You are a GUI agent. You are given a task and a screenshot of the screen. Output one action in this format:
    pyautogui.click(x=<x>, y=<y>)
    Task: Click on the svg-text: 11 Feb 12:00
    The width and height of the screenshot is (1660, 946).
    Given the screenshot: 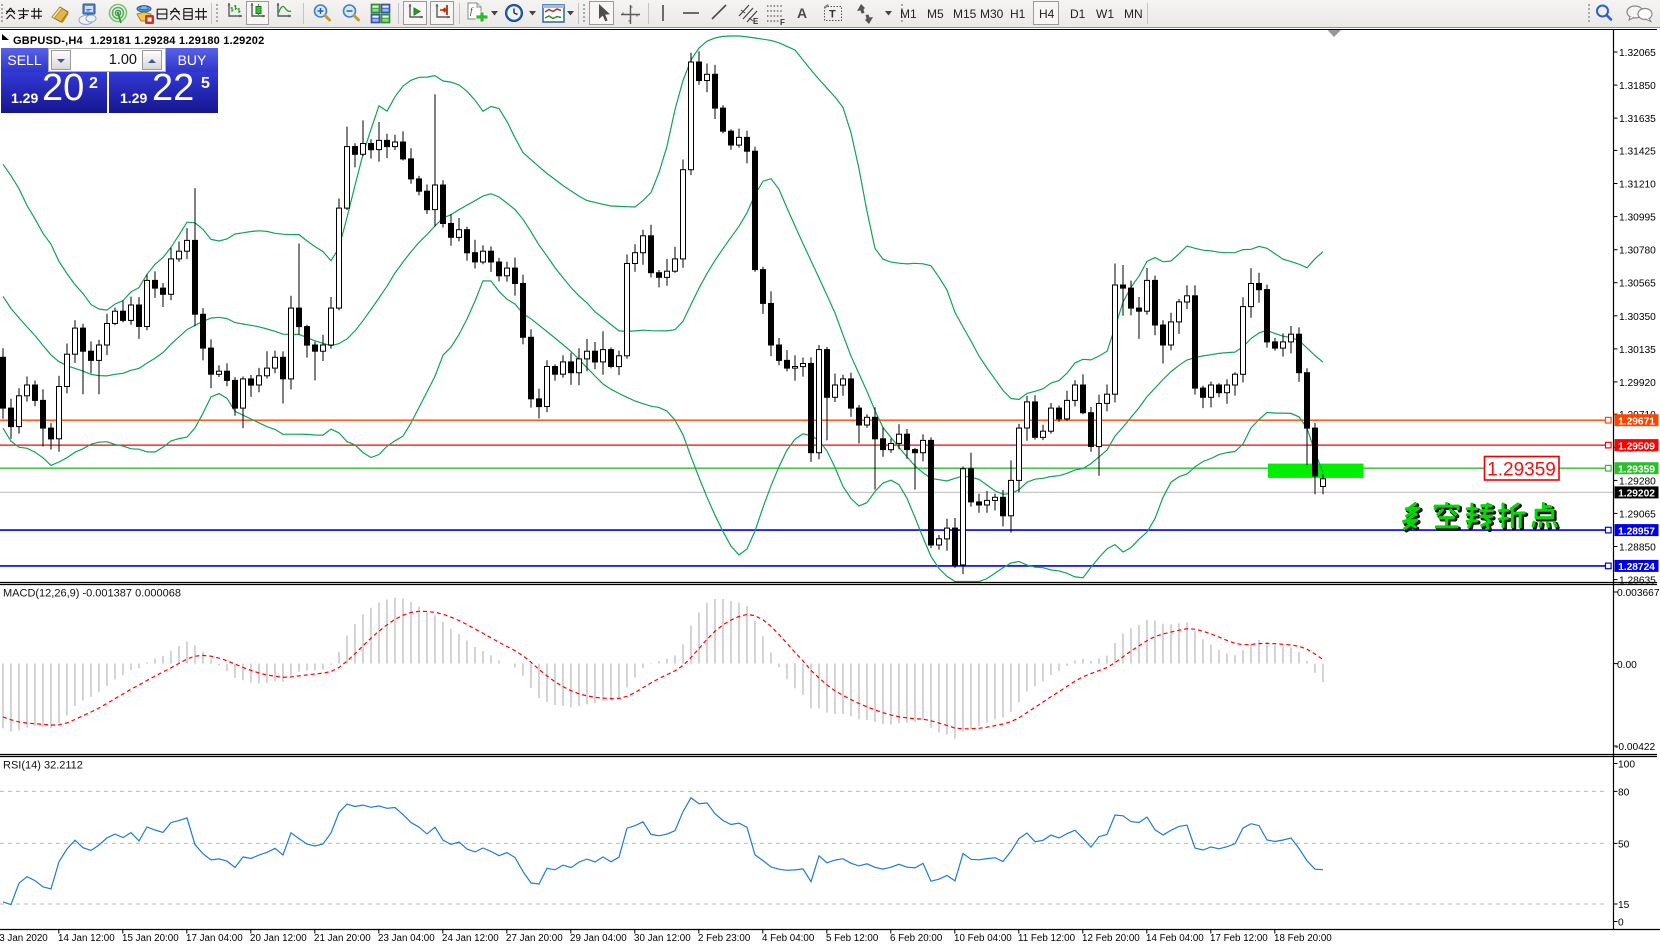 What is the action you would take?
    pyautogui.click(x=1047, y=938)
    